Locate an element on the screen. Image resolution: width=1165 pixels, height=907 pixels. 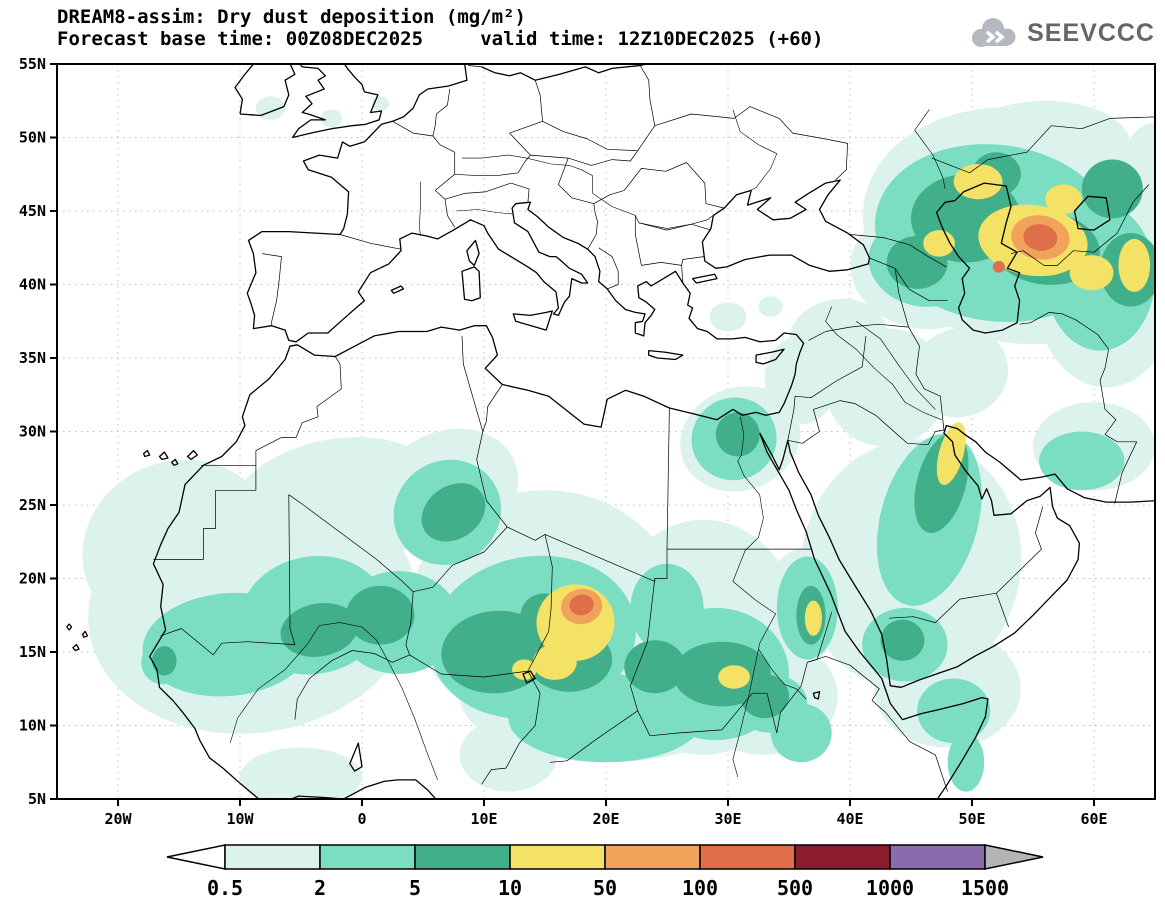
lon-tick-label: 10W is located at coordinates (240, 819).